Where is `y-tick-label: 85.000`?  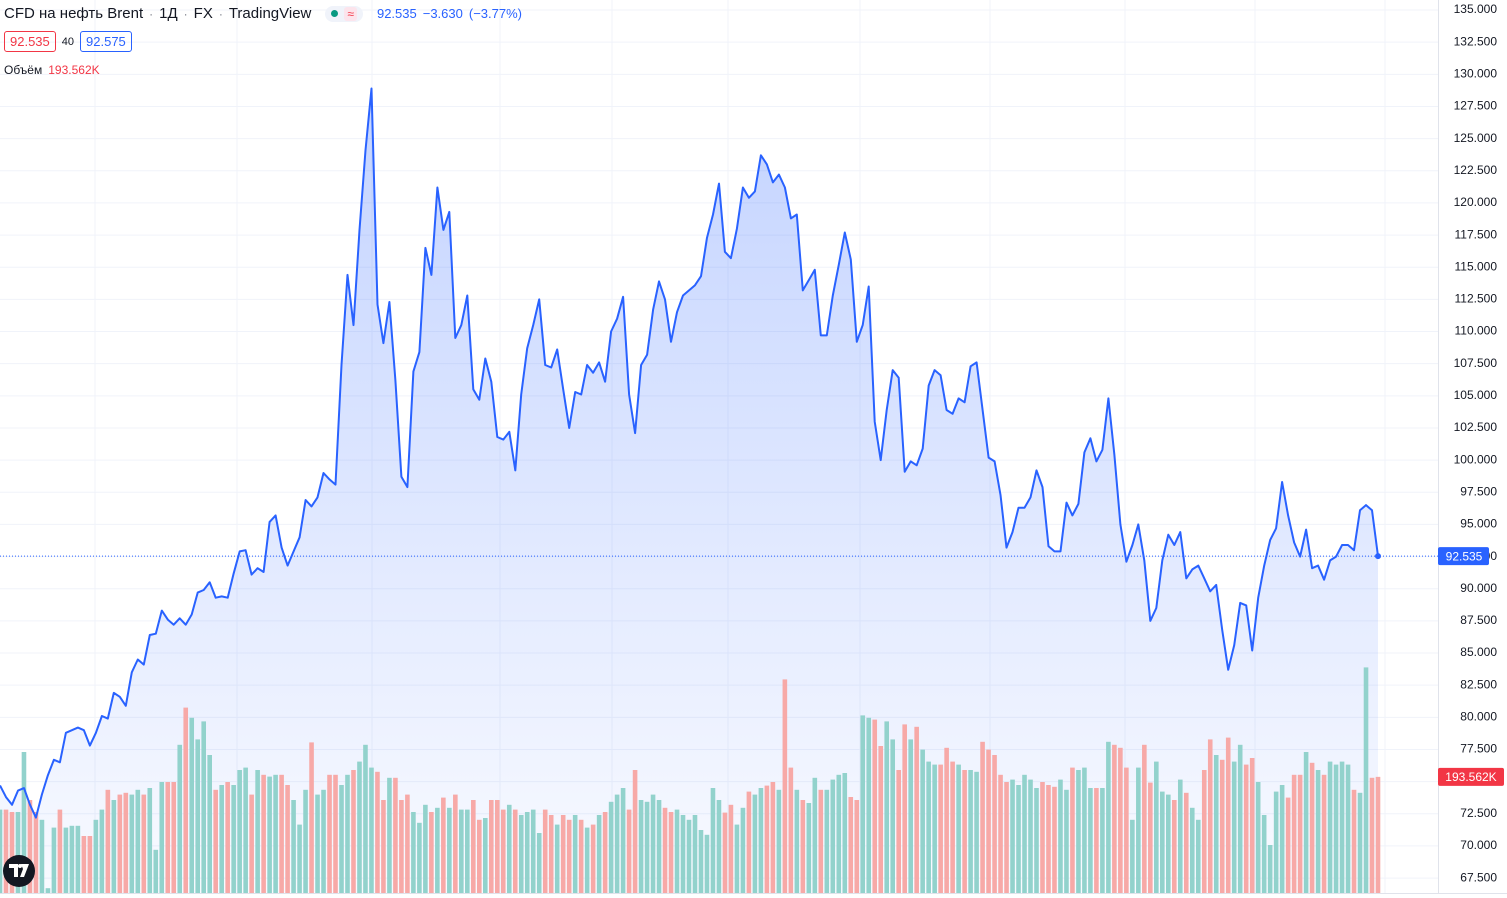 y-tick-label: 85.000 is located at coordinates (1478, 652).